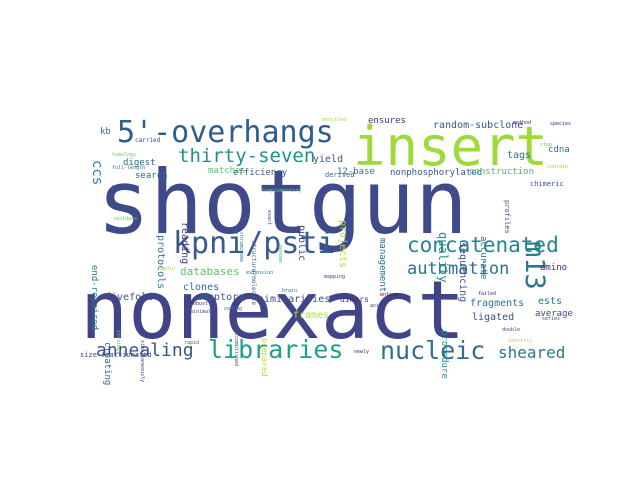 The height and width of the screenshot is (480, 640). Describe the element at coordinates (200, 312) in the screenshot. I see `word-minimal: minimal` at that location.